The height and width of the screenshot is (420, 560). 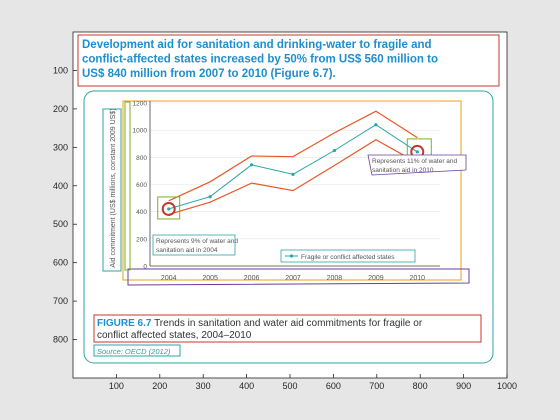 I want to click on annotation-2004-box, so click(x=194, y=245).